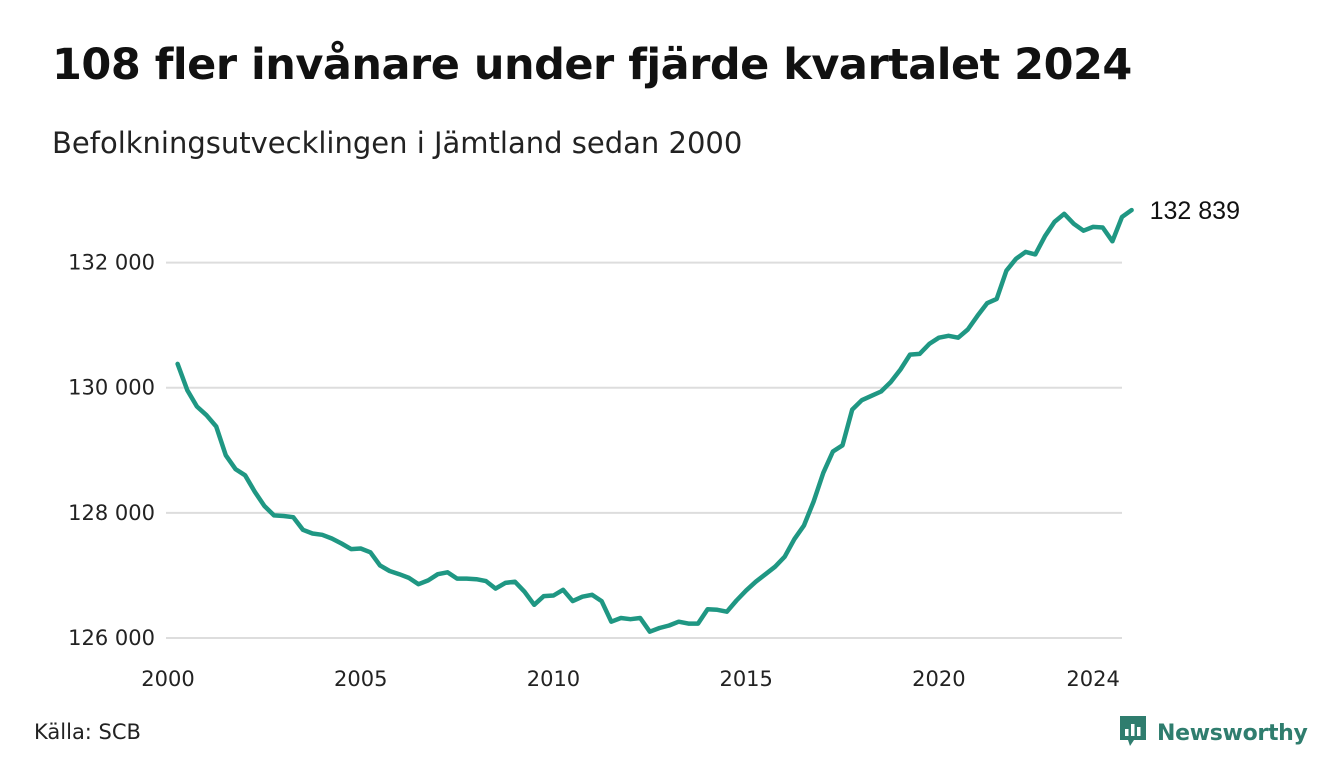 The height and width of the screenshot is (780, 1340). Describe the element at coordinates (1195, 211) in the screenshot. I see `end-value-label: 132 839` at that location.